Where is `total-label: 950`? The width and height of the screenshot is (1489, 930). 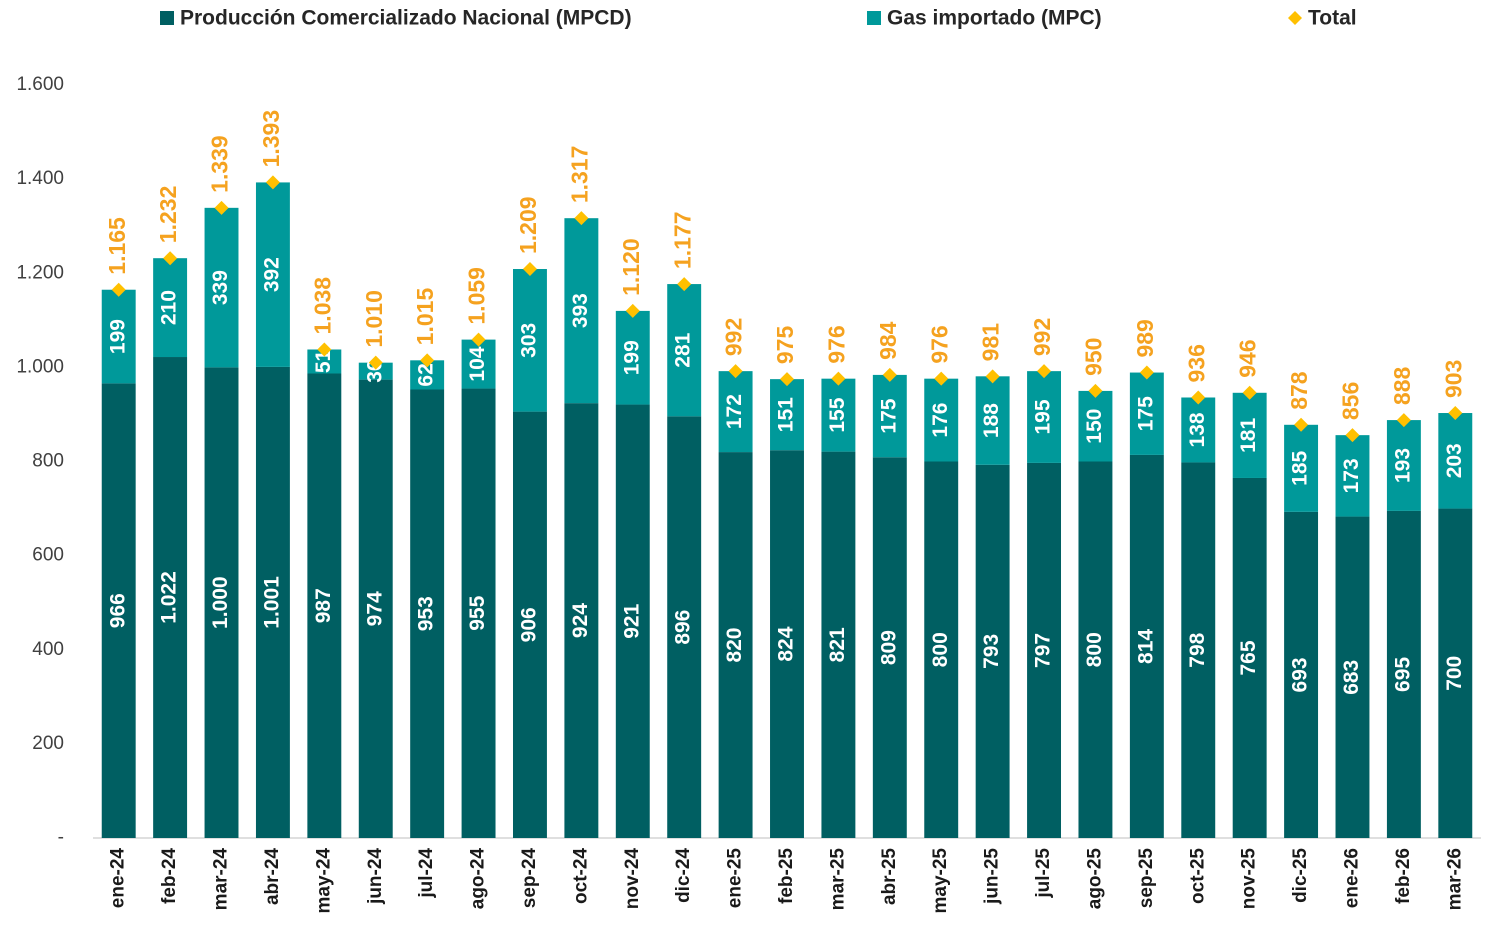 total-label: 950 is located at coordinates (1094, 357).